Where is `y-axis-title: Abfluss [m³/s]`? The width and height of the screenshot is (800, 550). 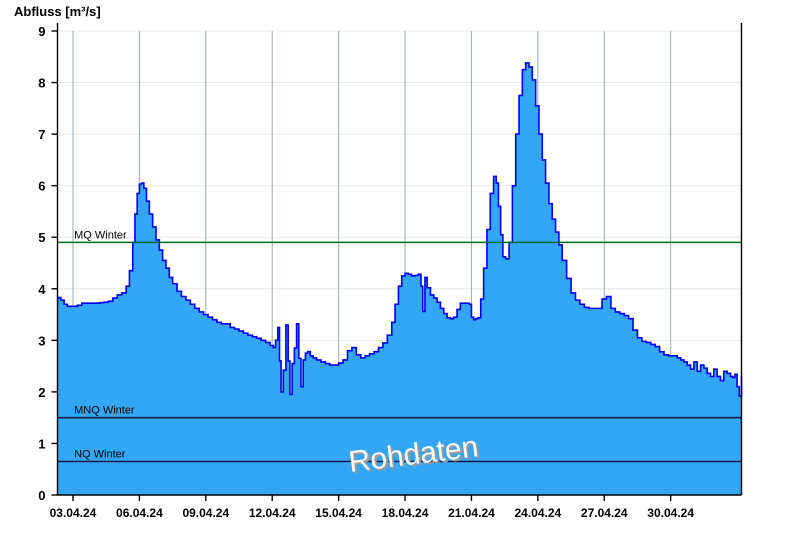
y-axis-title: Abfluss [m³/s] is located at coordinates (57, 11).